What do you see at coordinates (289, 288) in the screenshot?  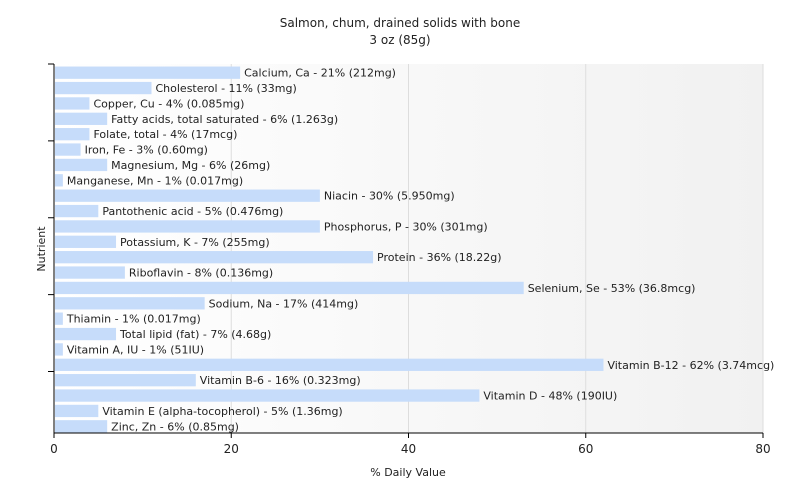 I see `bar-selenium-se` at bounding box center [289, 288].